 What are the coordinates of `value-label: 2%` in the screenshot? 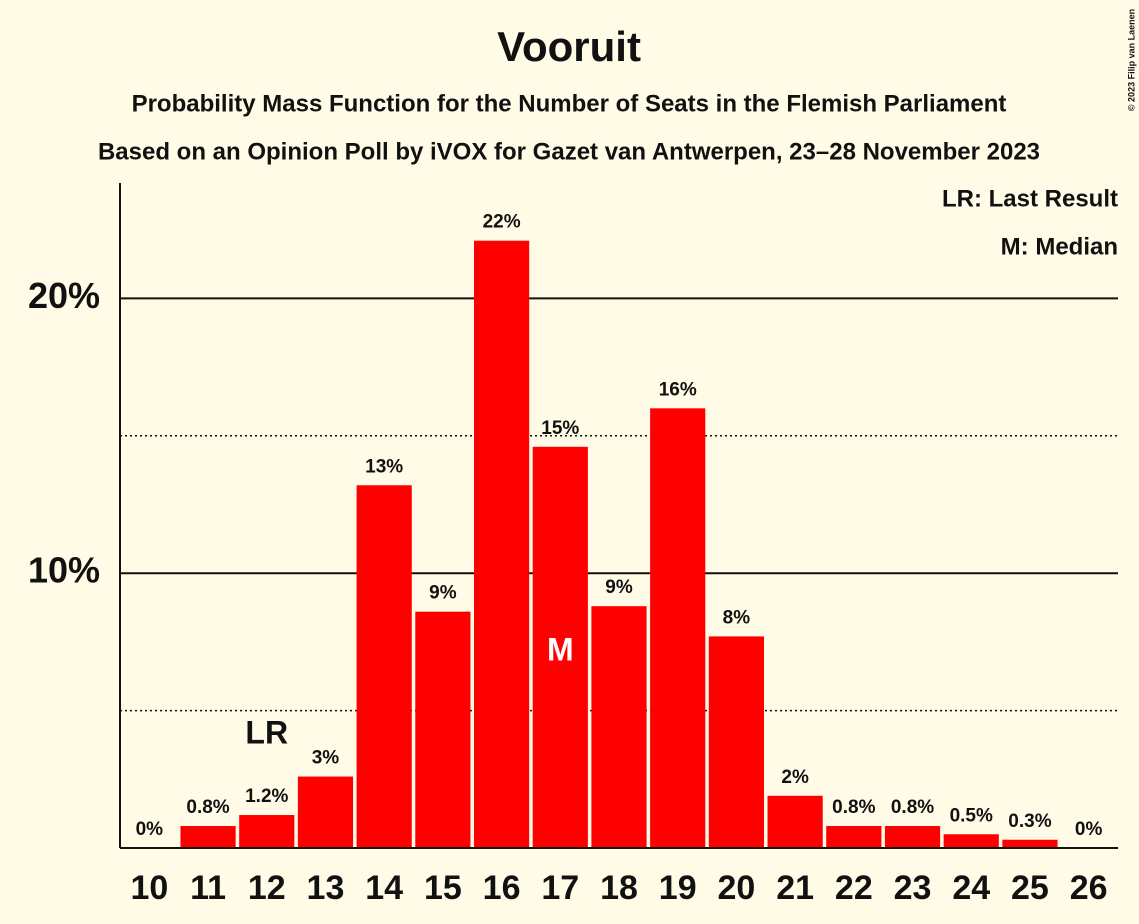 It's located at (795, 777).